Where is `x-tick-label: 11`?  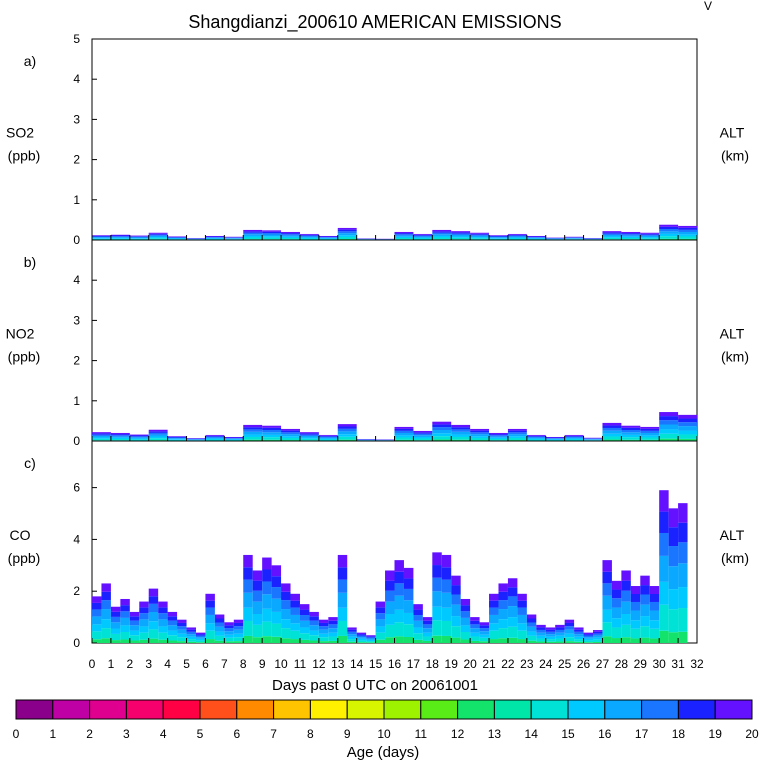 x-tick-label: 11 is located at coordinates (300, 664).